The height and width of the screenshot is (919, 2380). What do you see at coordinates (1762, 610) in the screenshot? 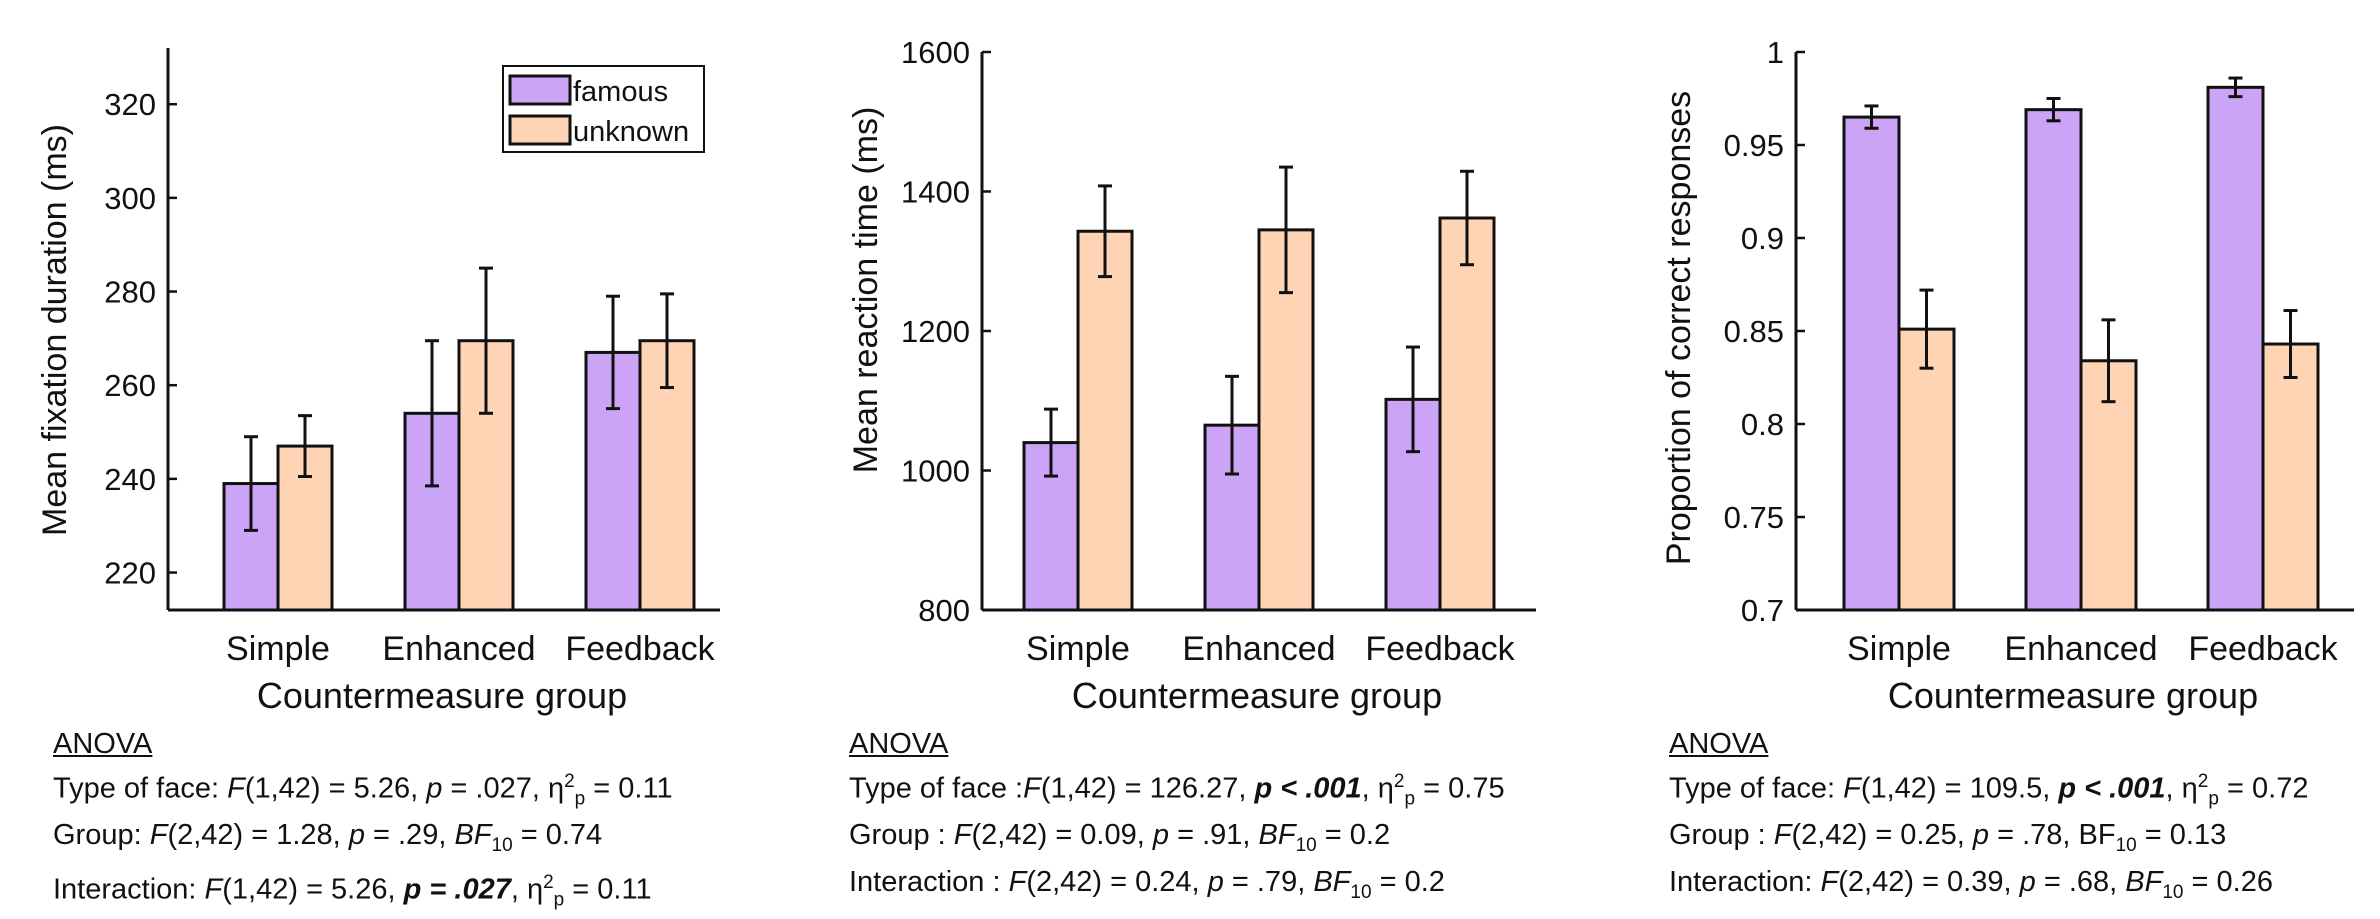
I see `y-tick-label: 0.7` at bounding box center [1762, 610].